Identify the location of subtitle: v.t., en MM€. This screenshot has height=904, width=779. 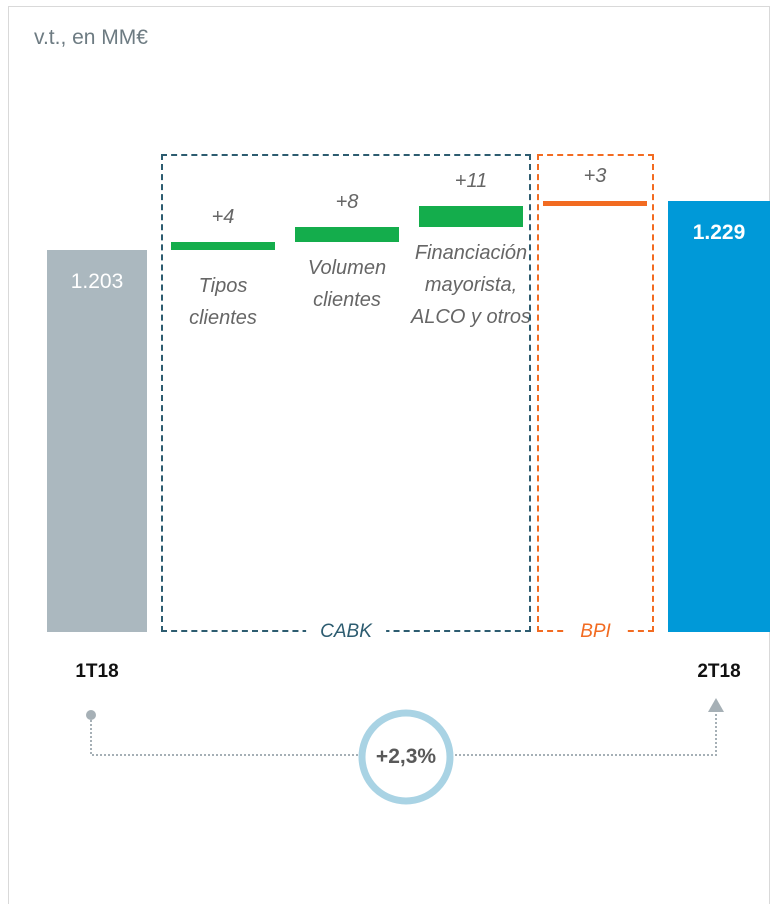
(91, 37).